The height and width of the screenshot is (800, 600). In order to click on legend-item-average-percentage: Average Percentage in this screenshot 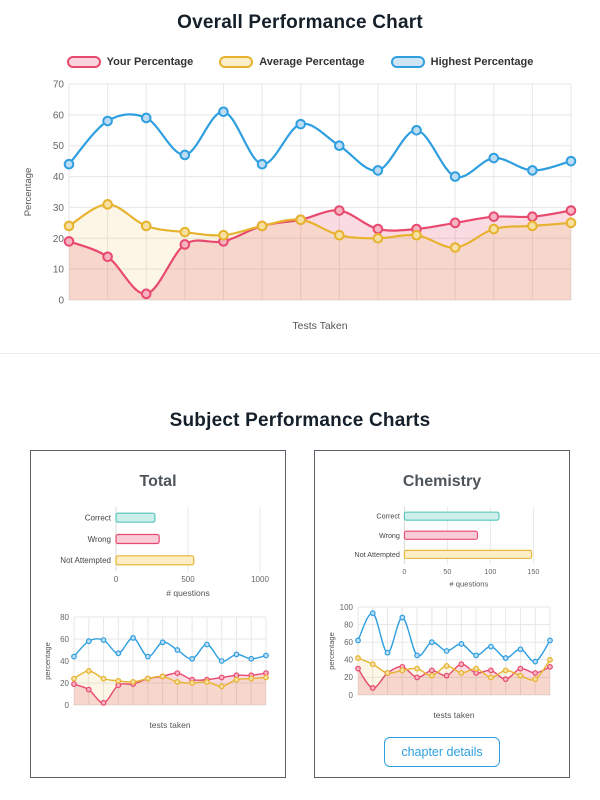, I will do `click(292, 62)`.